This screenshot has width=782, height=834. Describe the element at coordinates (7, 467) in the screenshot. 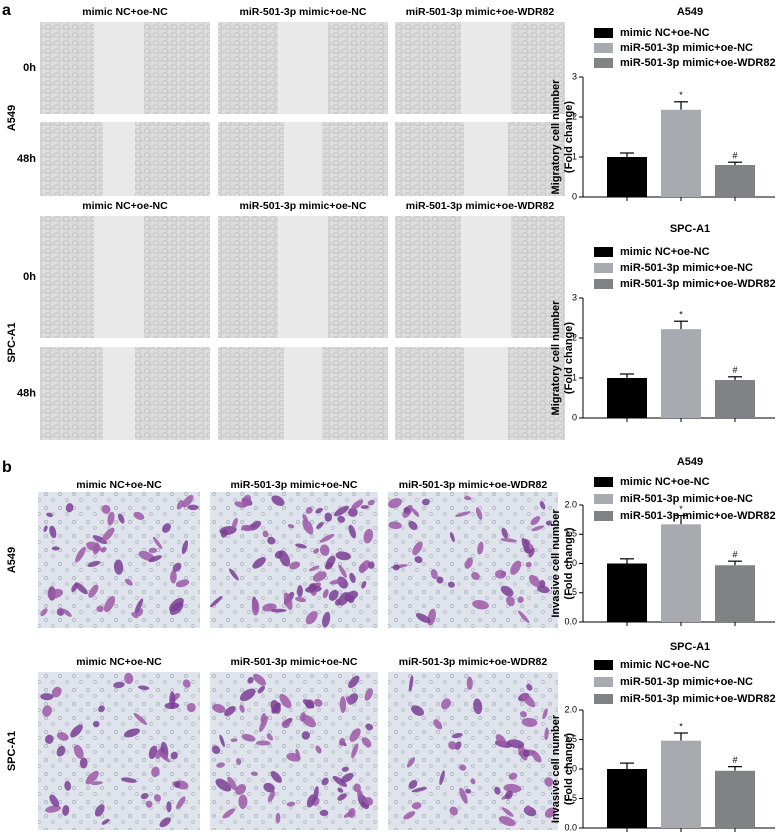

I see `panel-label: b` at that location.